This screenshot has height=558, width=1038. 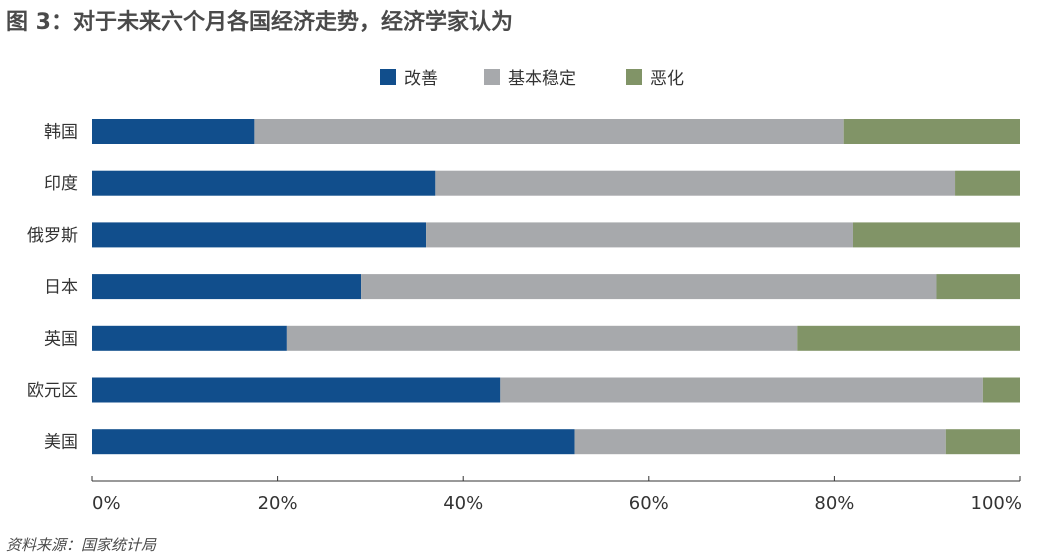 What do you see at coordinates (556, 495) in the screenshot?
I see `x-axis: 0% 20% 40% 60% 80% 100%` at bounding box center [556, 495].